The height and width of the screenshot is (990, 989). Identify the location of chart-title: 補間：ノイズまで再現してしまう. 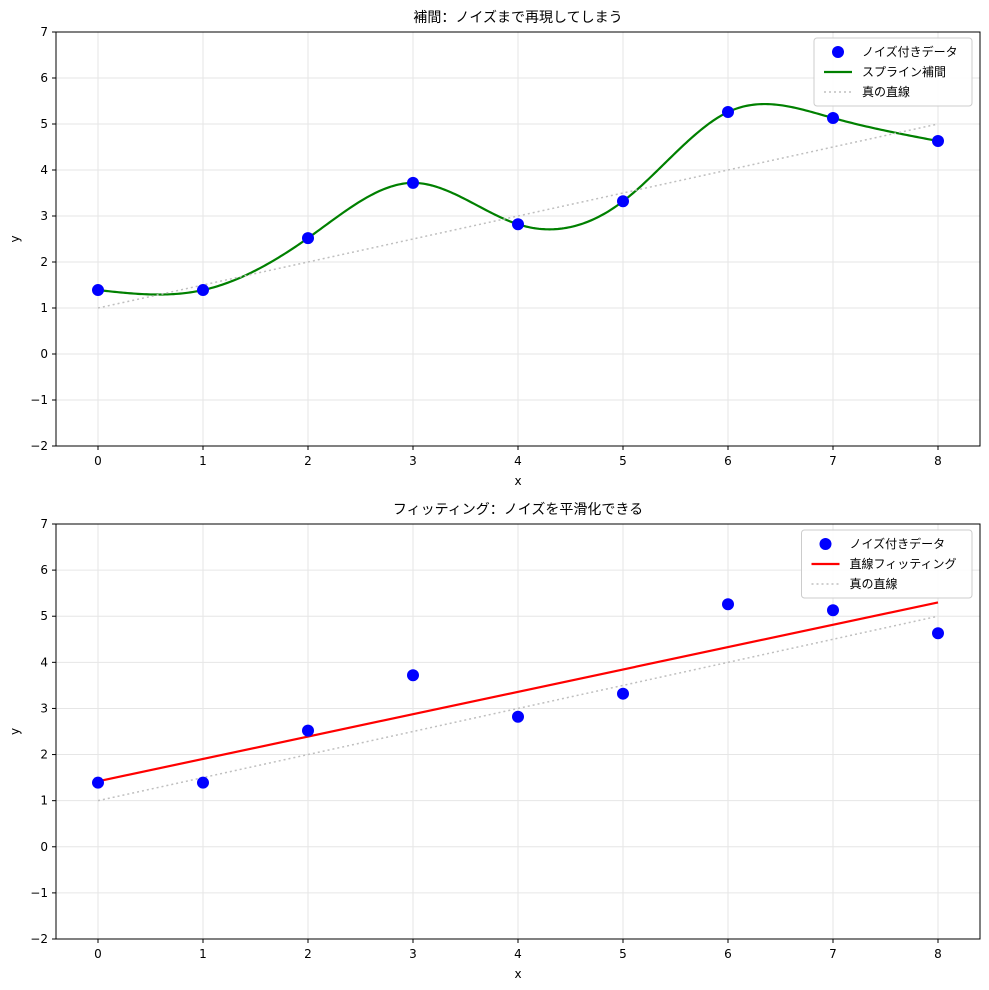
(517, 18).